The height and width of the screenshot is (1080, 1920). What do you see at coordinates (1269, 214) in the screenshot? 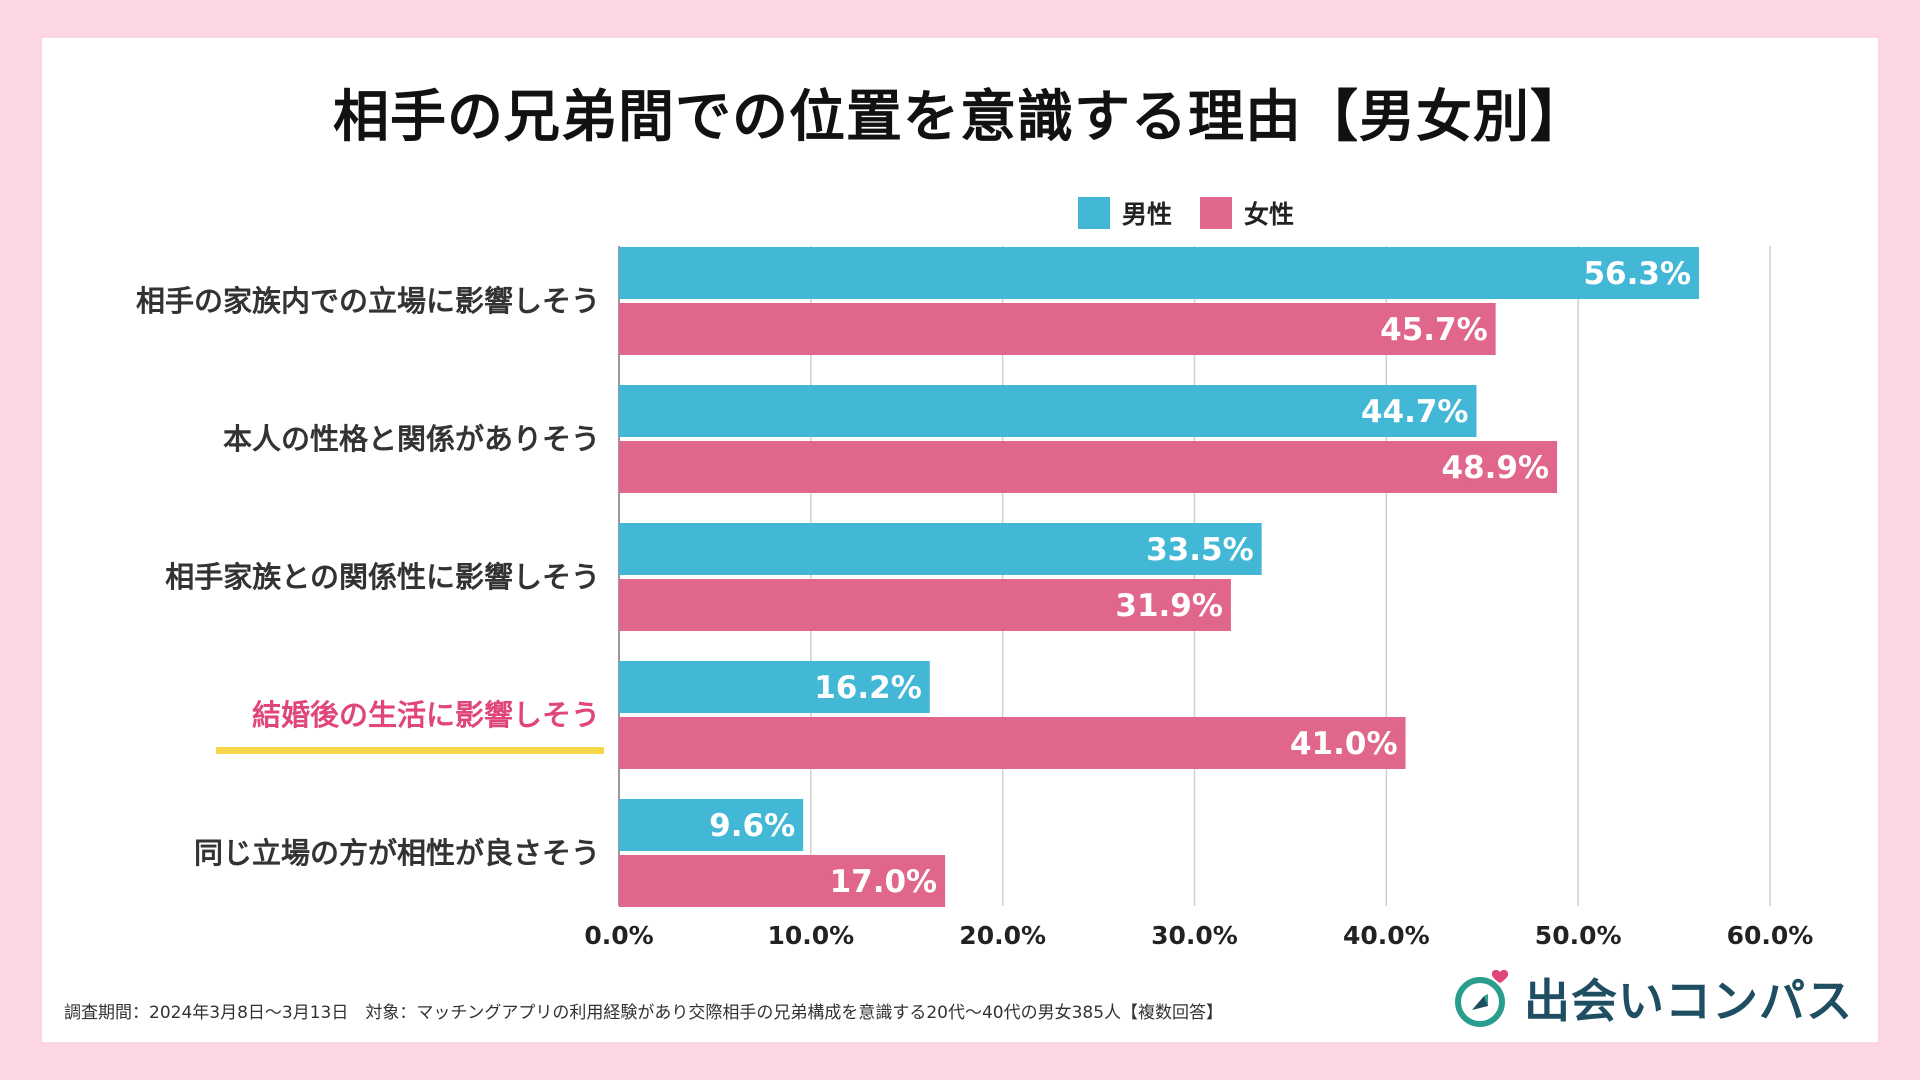
I see `legend-label-female: 女性` at bounding box center [1269, 214].